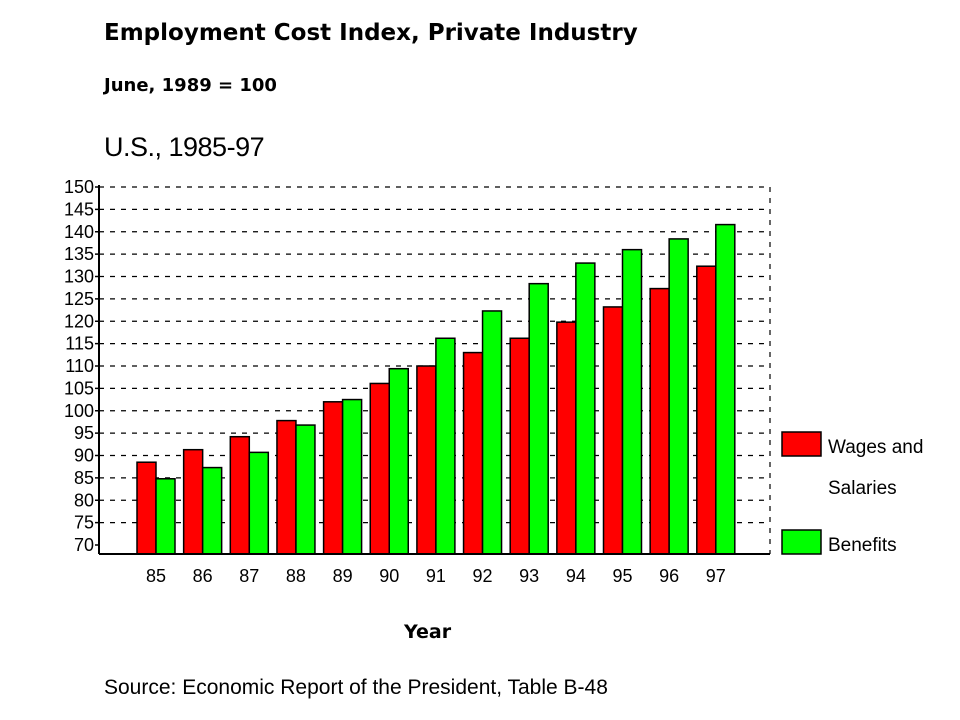 The image size is (960, 720). I want to click on y-tick-label: 130, so click(79, 277).